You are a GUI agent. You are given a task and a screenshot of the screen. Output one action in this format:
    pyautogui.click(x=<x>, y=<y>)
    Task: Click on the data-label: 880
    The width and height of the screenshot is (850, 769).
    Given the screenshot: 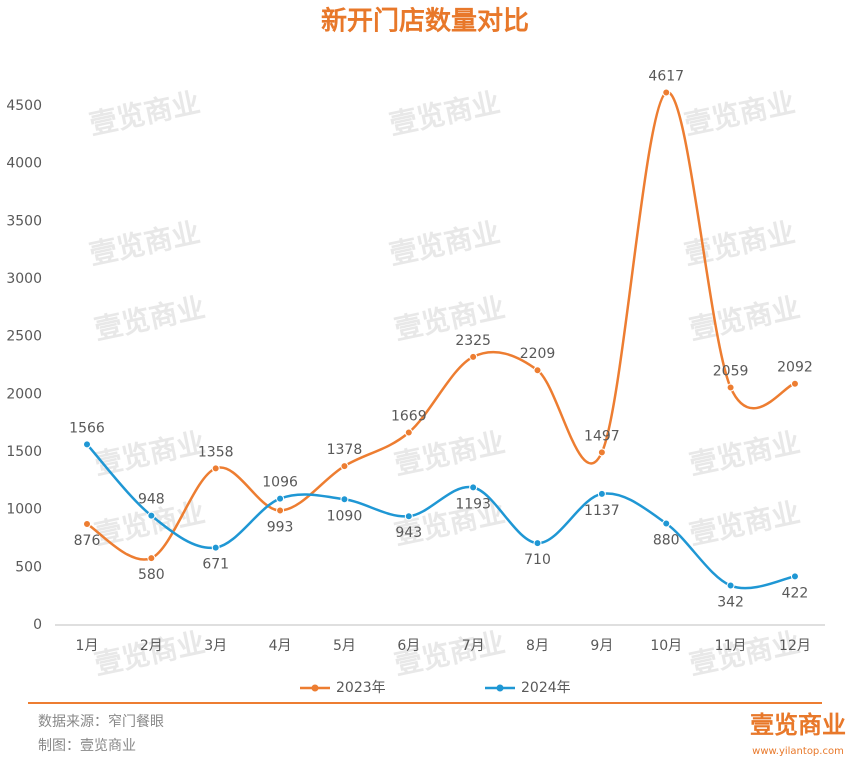 What is the action you would take?
    pyautogui.click(x=666, y=541)
    